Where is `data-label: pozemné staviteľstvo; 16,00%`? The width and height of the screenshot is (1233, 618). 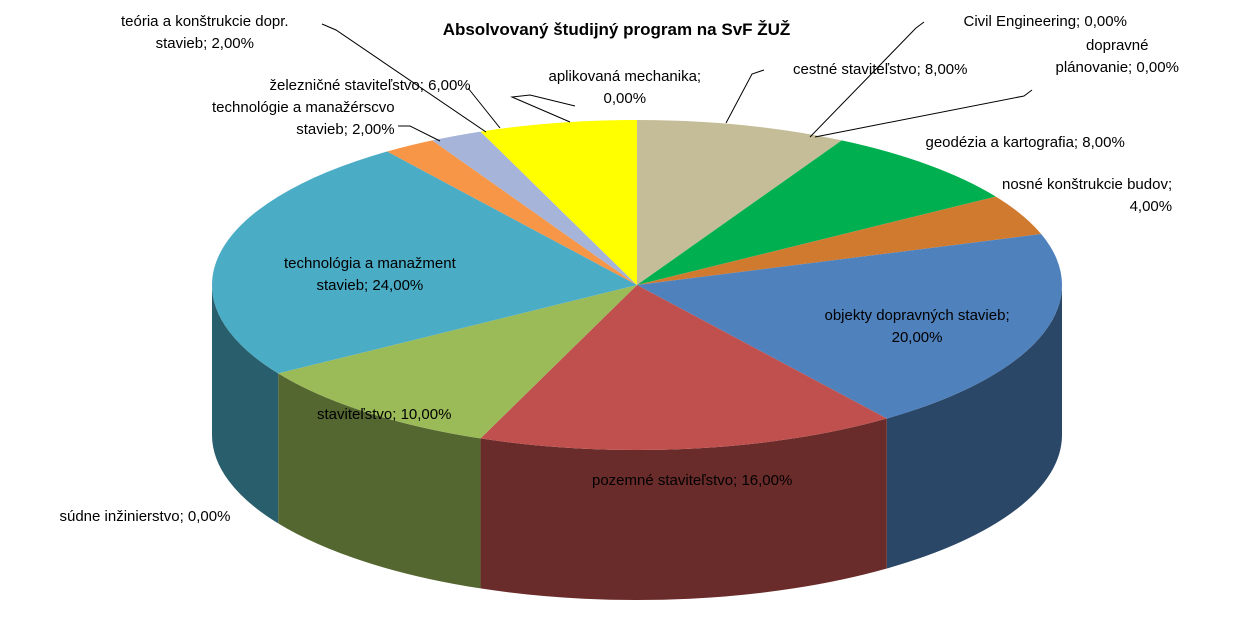 data-label: pozemné staviteľstvo; 16,00% is located at coordinates (692, 480).